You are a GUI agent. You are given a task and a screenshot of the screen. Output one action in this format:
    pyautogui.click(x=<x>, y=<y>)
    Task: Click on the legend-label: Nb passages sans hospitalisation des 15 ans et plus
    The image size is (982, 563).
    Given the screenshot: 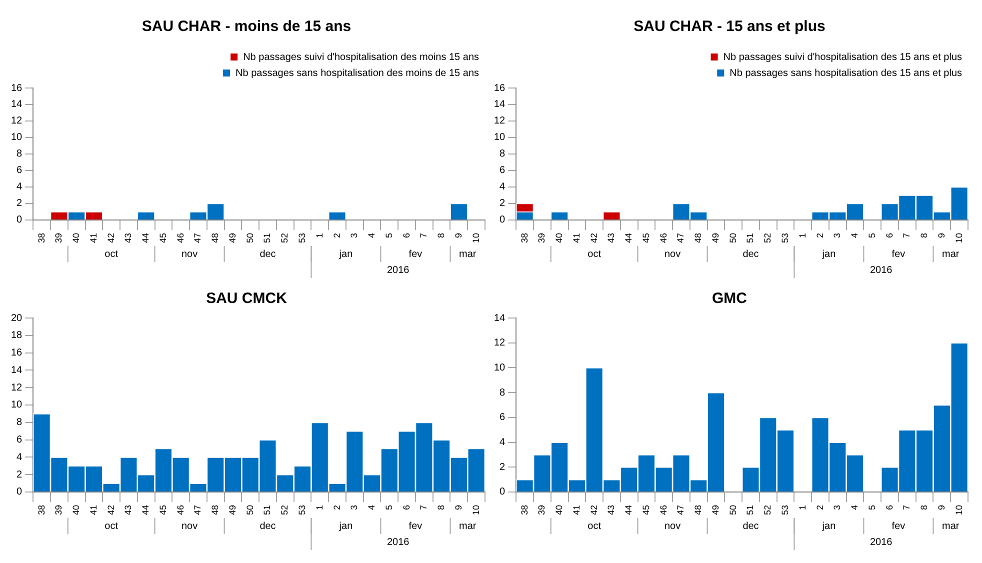 What is the action you would take?
    pyautogui.click(x=846, y=73)
    